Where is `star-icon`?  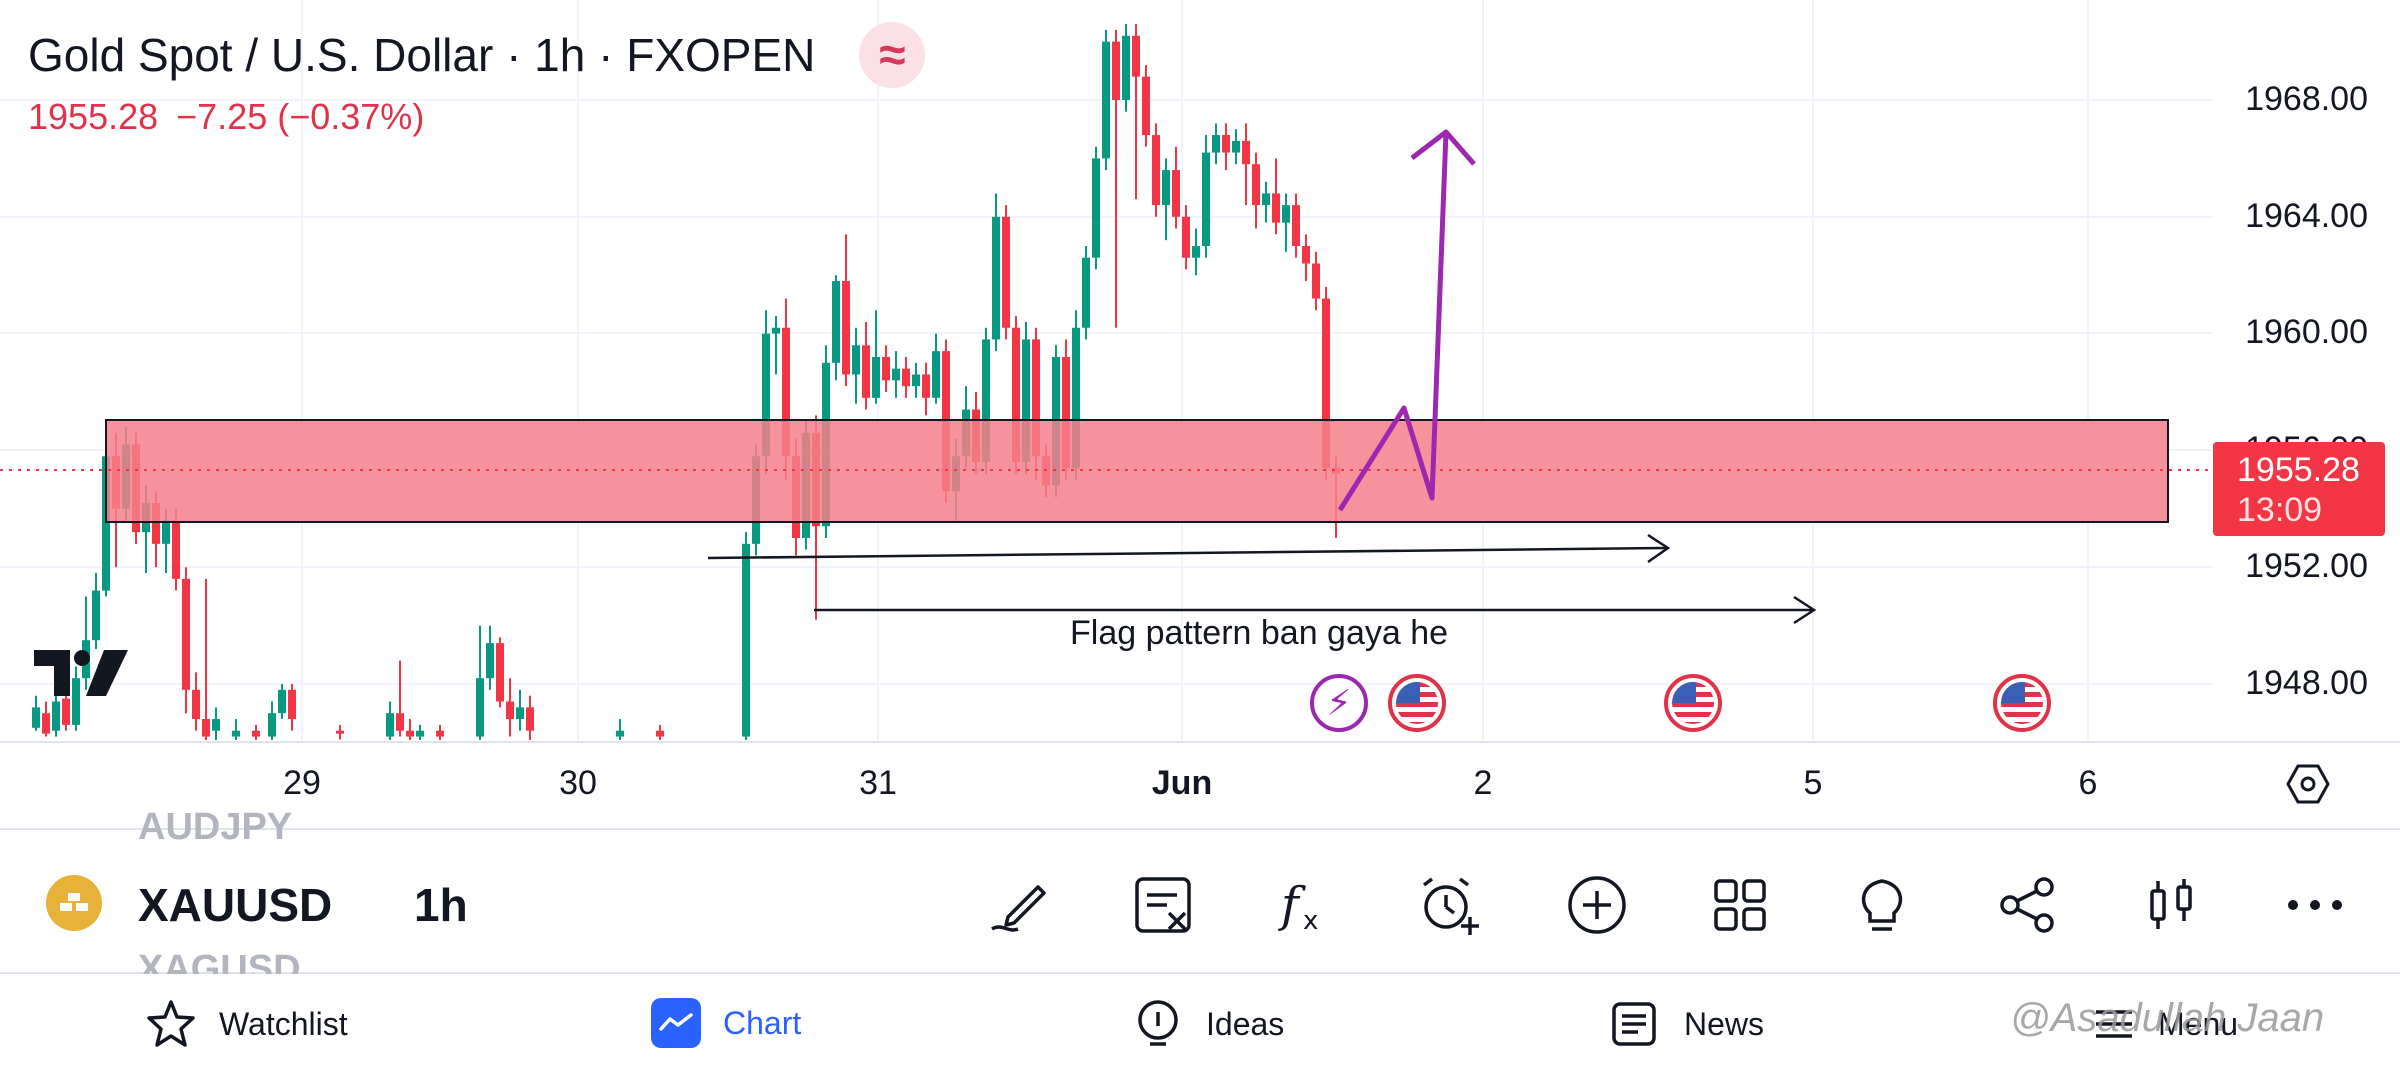
star-icon is located at coordinates (171, 1023).